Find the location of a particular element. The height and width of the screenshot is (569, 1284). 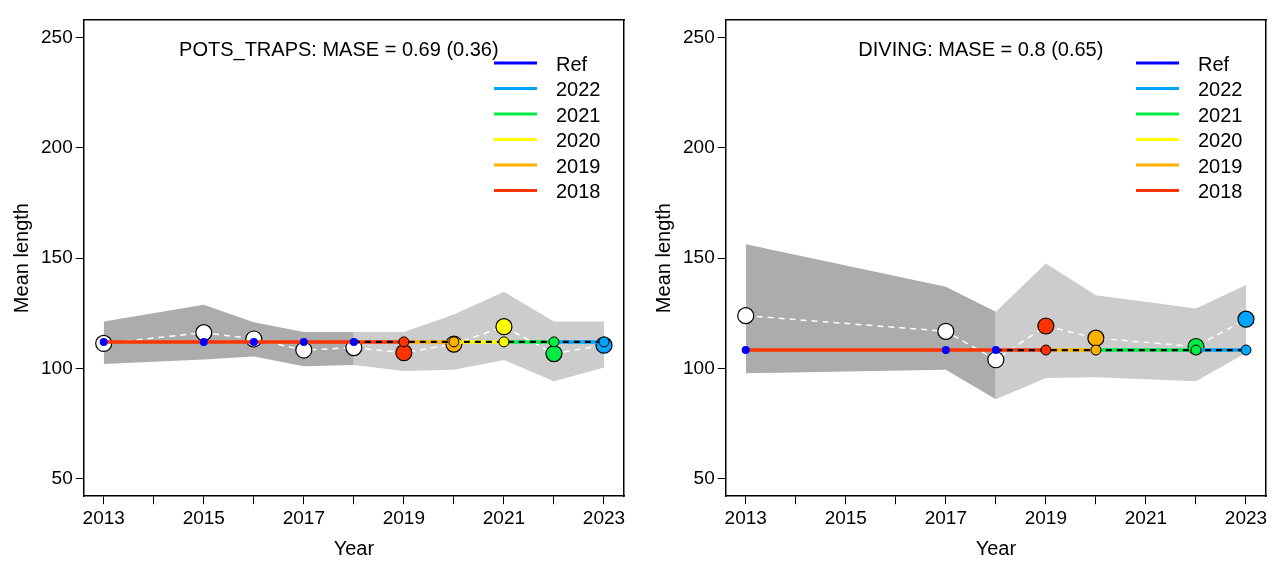

text: DIVING: MASE = 0.8 (0.65) is located at coordinates (981, 48).